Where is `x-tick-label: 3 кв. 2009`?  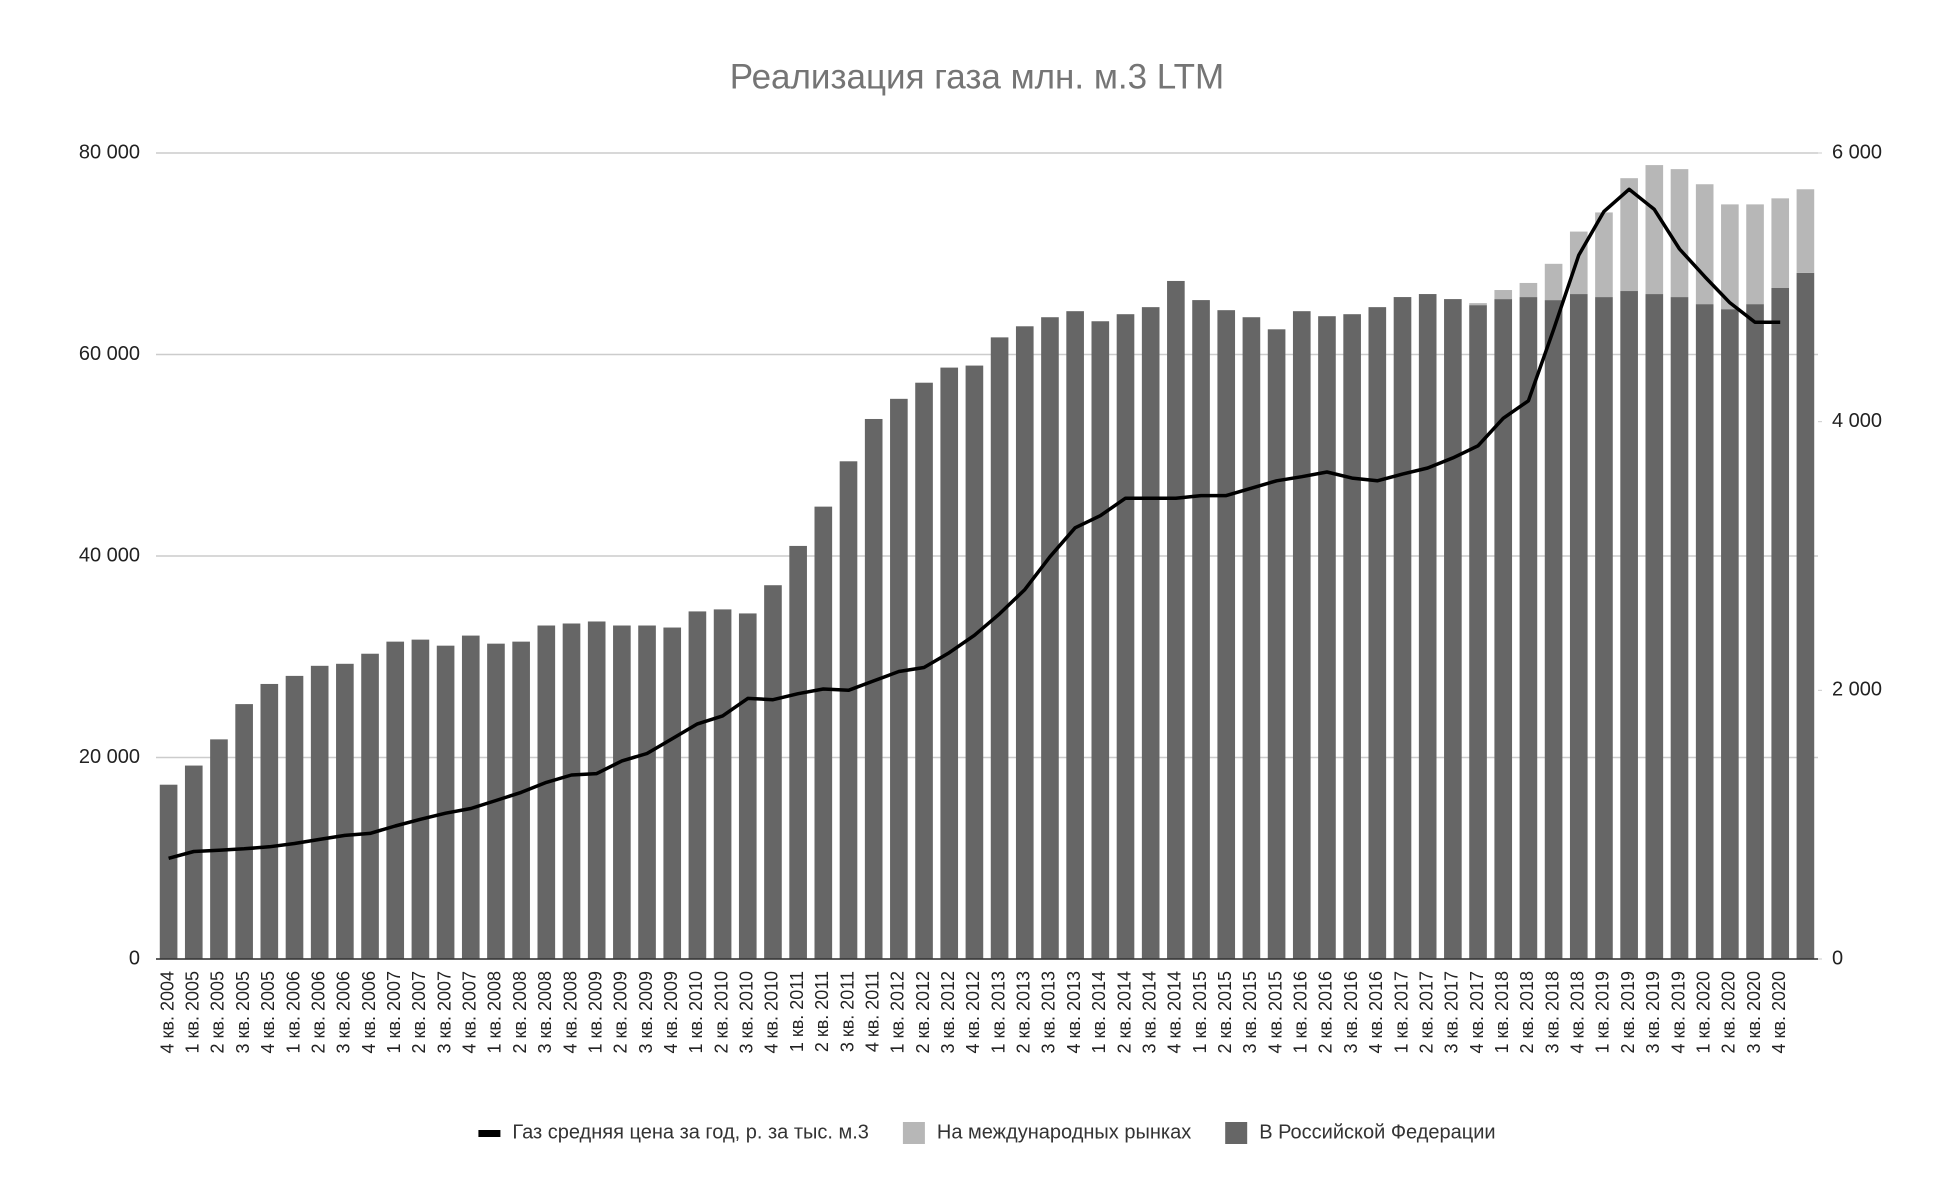
x-tick-label: 3 кв. 2009 is located at coordinates (646, 1012).